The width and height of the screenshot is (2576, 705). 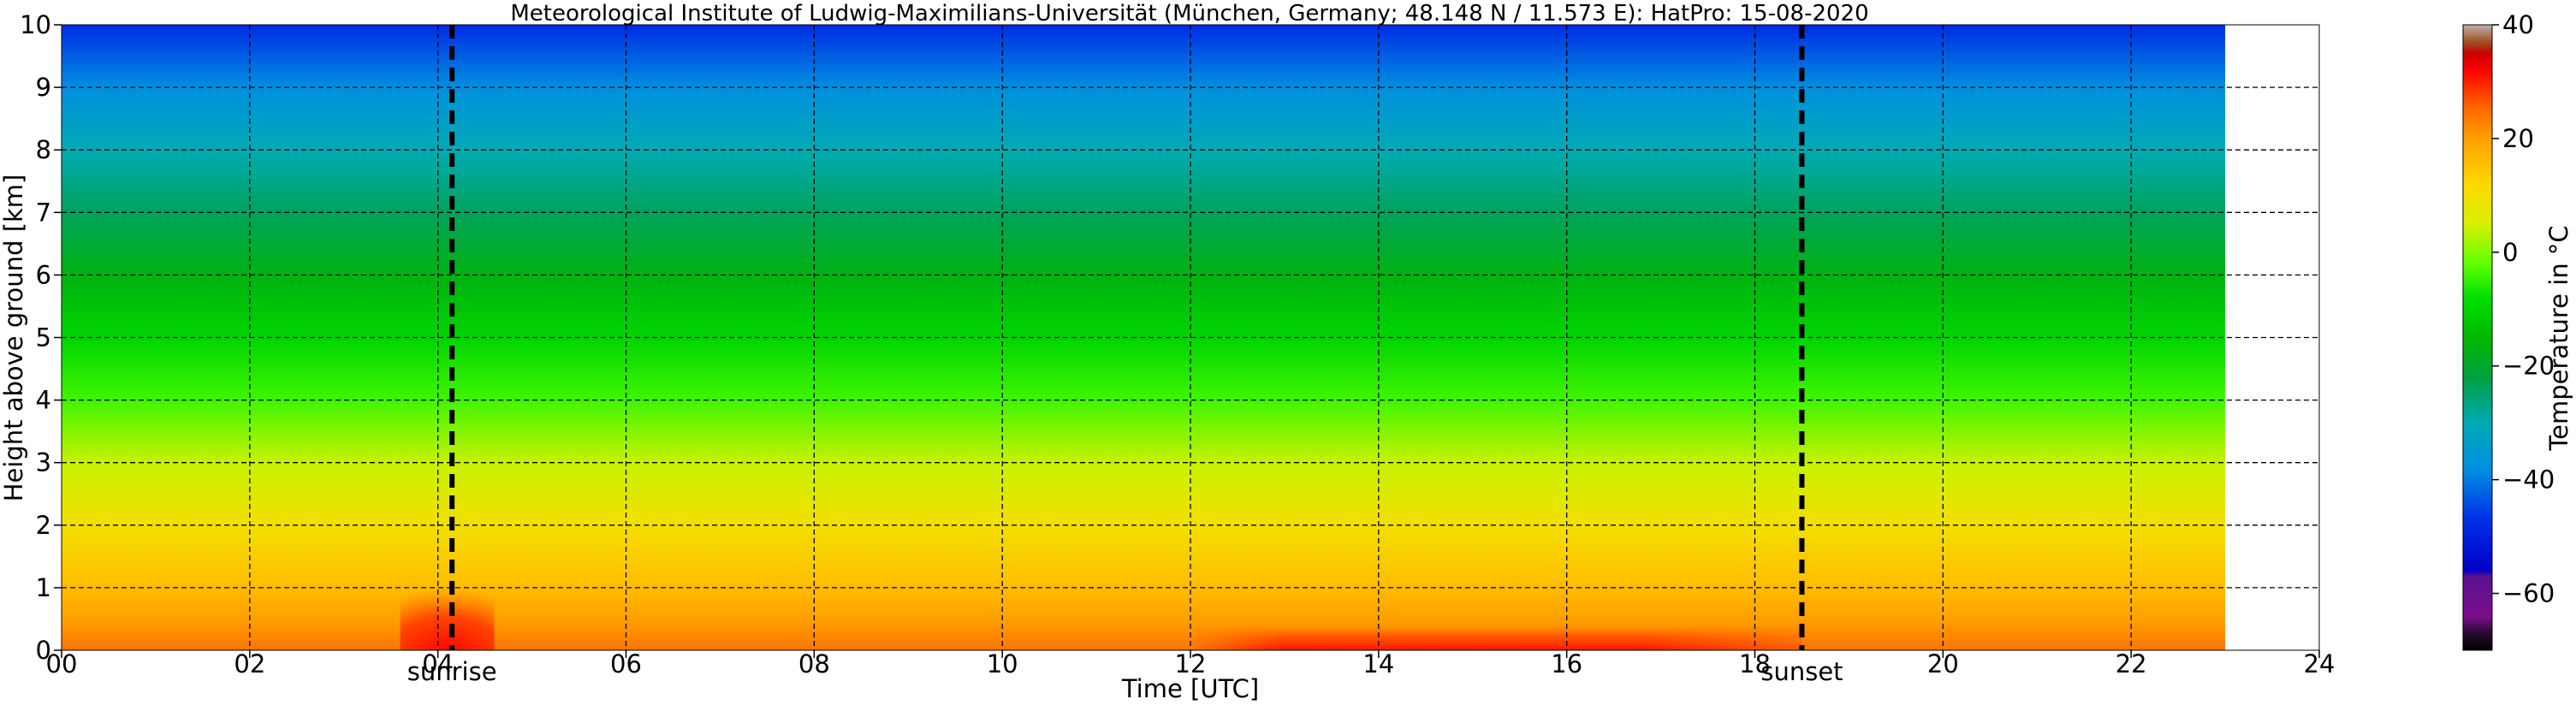 What do you see at coordinates (43, 337) in the screenshot?
I see `y-tick-label: 5` at bounding box center [43, 337].